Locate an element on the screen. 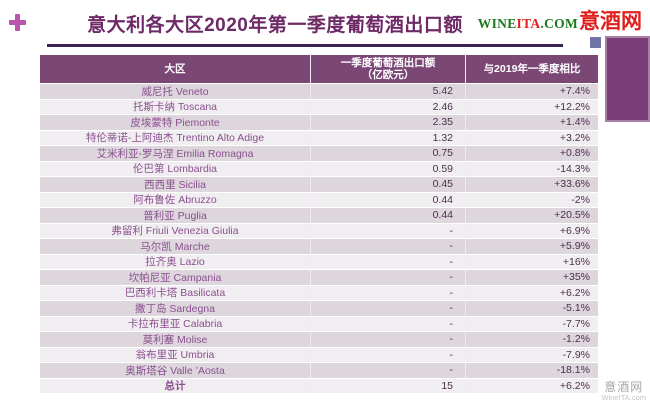 This screenshot has width=650, height=408. region-cell: 西西里 Sicilia is located at coordinates (175, 184).